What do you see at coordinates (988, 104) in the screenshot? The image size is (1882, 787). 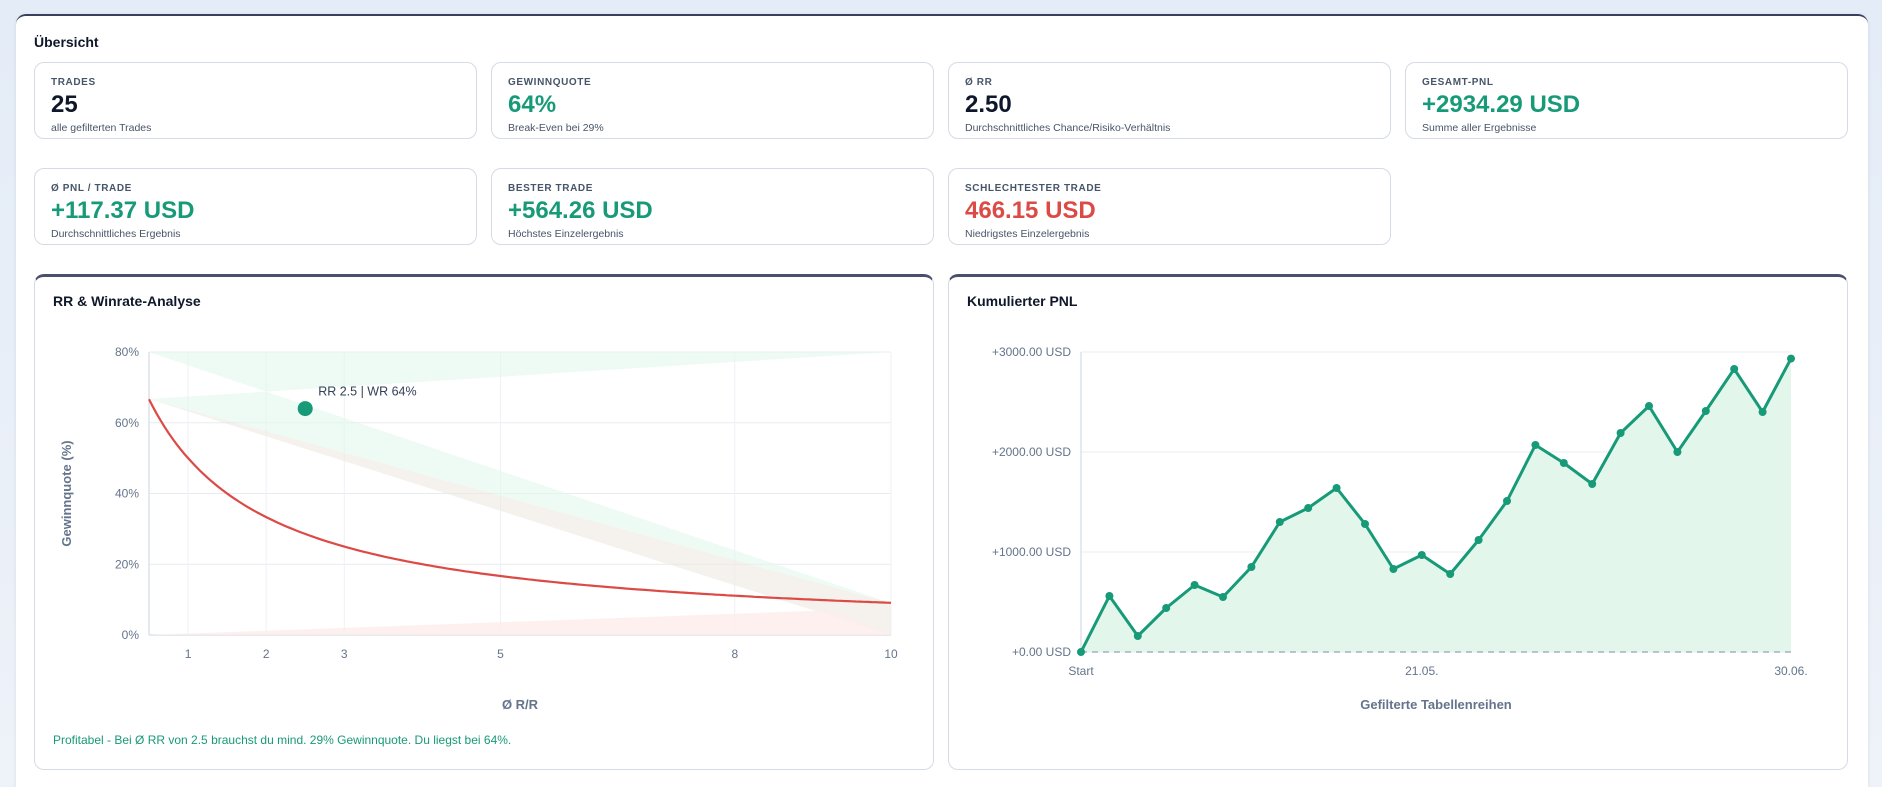 I see `kpi-value: 2.50` at bounding box center [988, 104].